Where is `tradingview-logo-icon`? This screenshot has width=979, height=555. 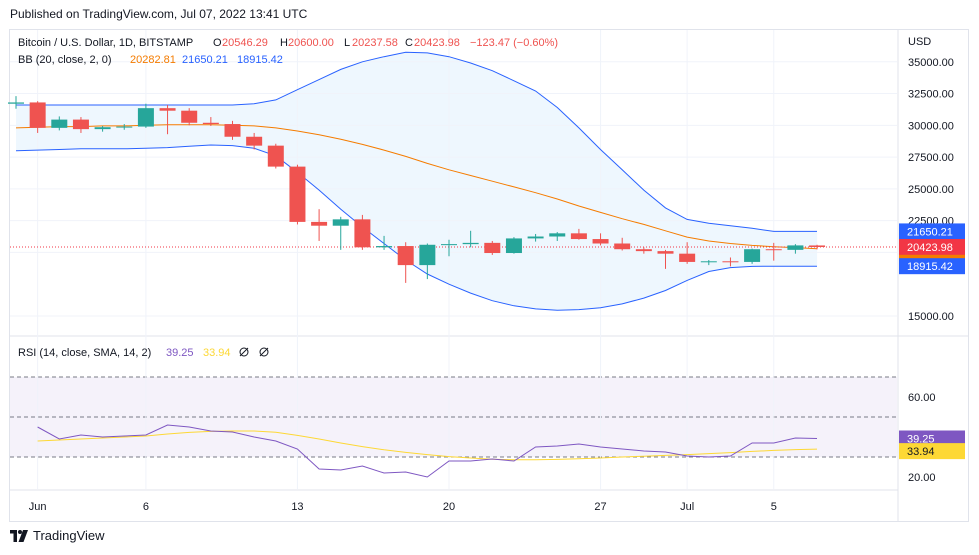
tradingview-logo-icon is located at coordinates (19, 535).